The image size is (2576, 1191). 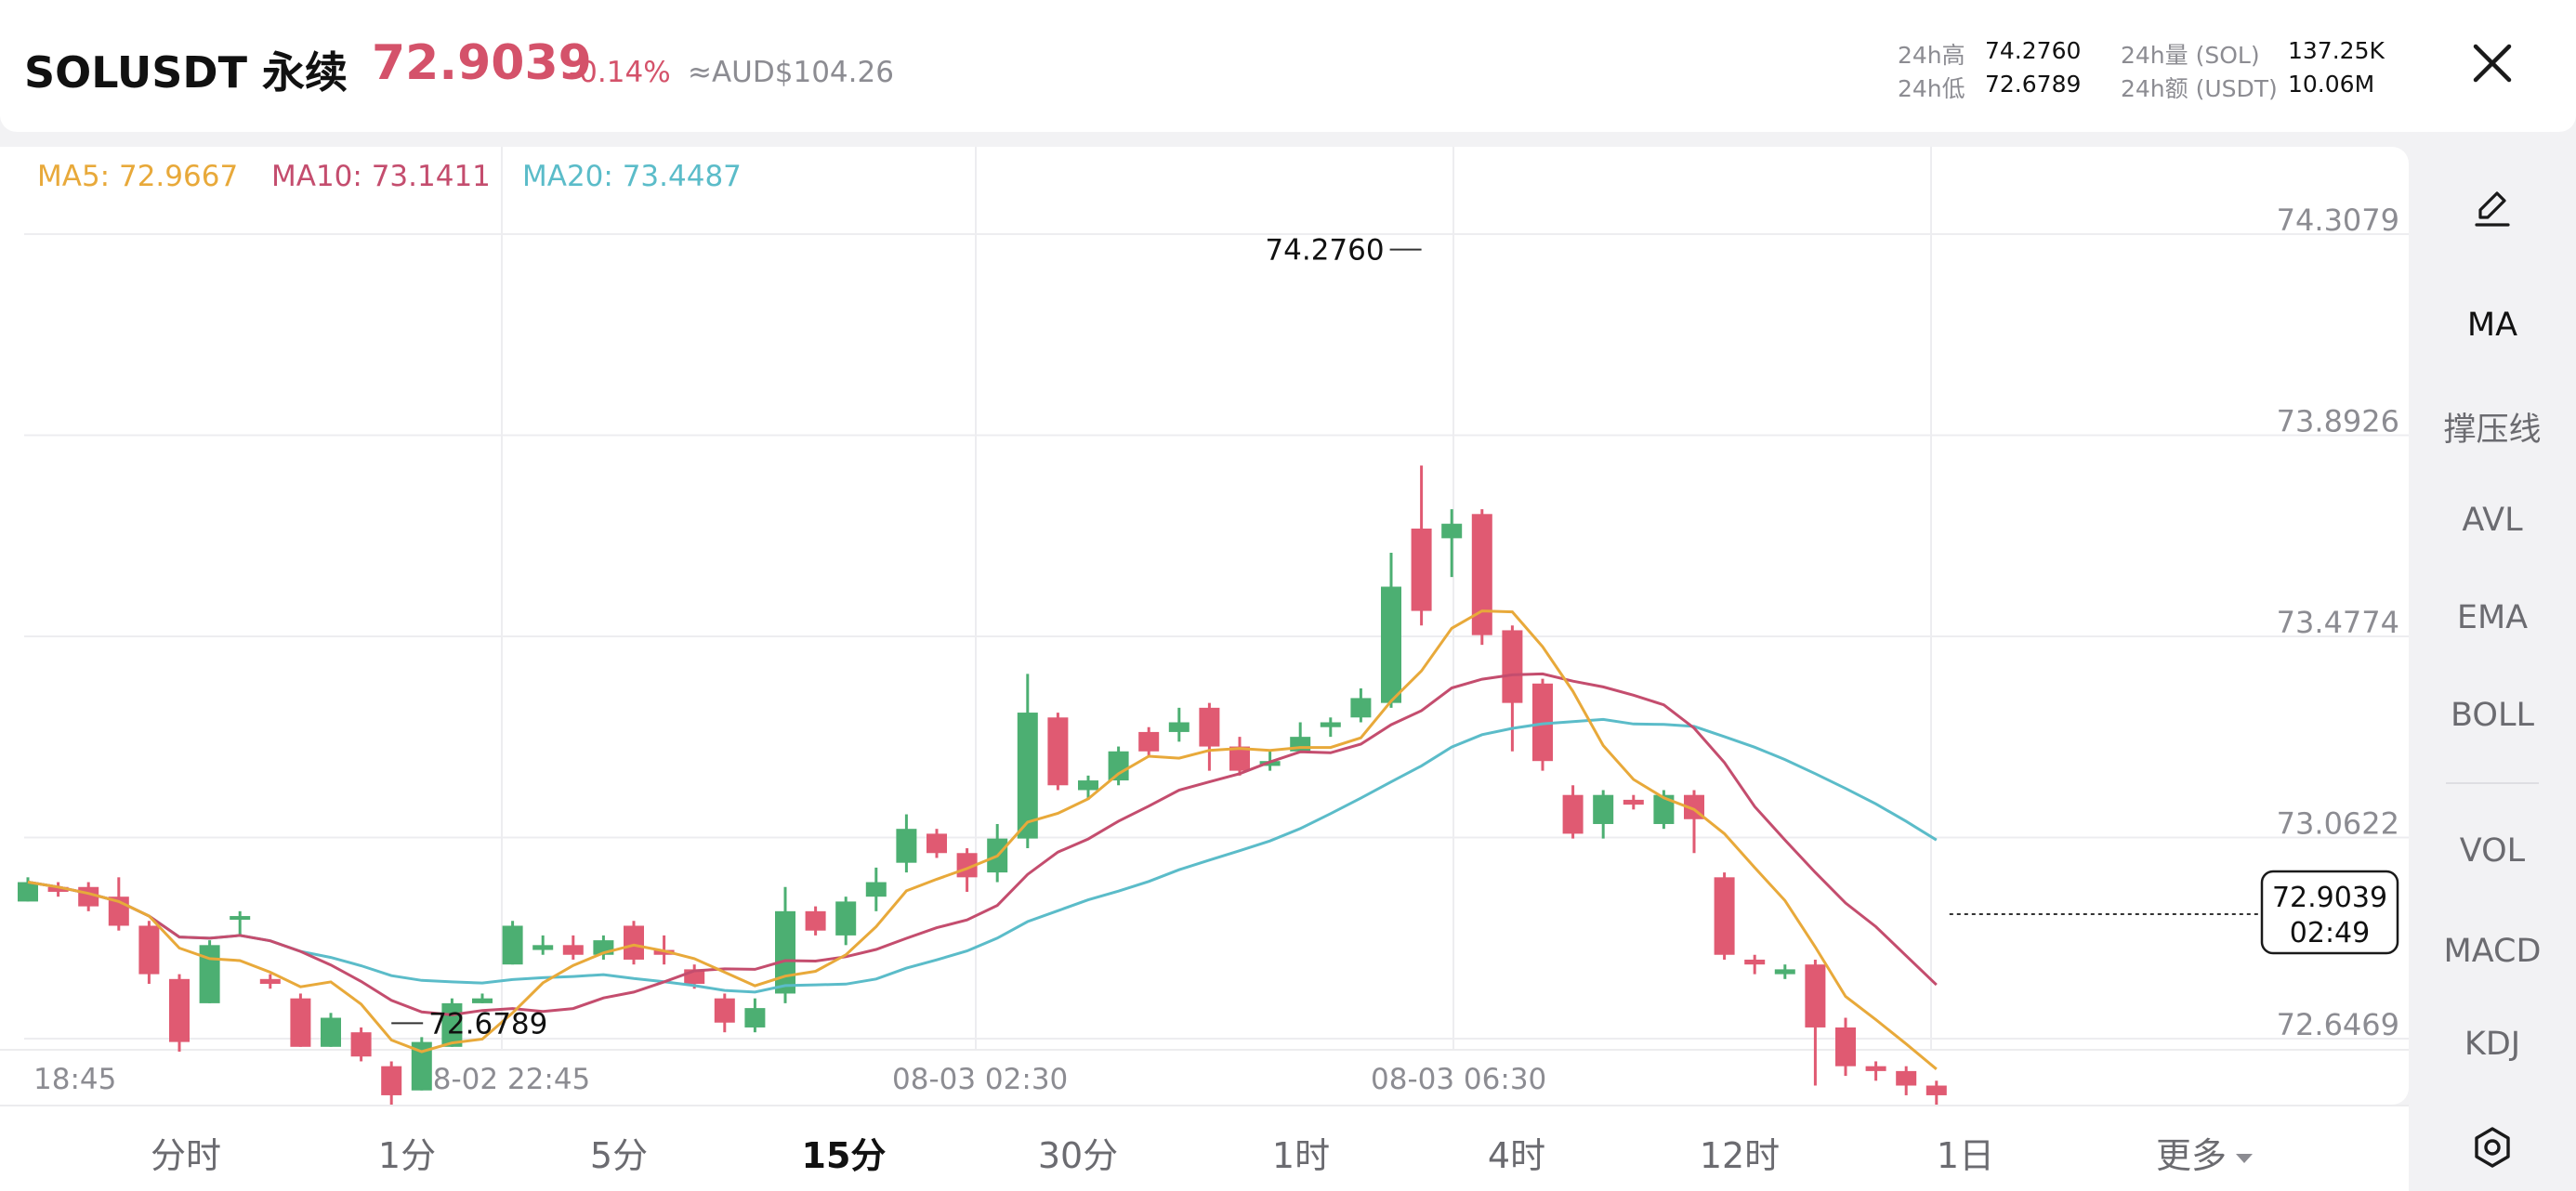 I want to click on indicator-support-resistance: 撑压线, so click(x=2492, y=431).